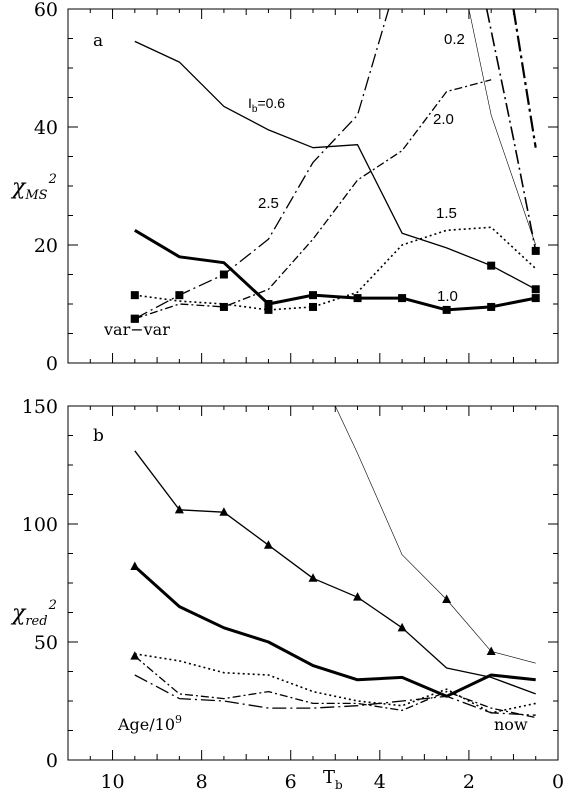 The height and width of the screenshot is (808, 570). What do you see at coordinates (149, 723) in the screenshot?
I see `label-age: Age/109` at bounding box center [149, 723].